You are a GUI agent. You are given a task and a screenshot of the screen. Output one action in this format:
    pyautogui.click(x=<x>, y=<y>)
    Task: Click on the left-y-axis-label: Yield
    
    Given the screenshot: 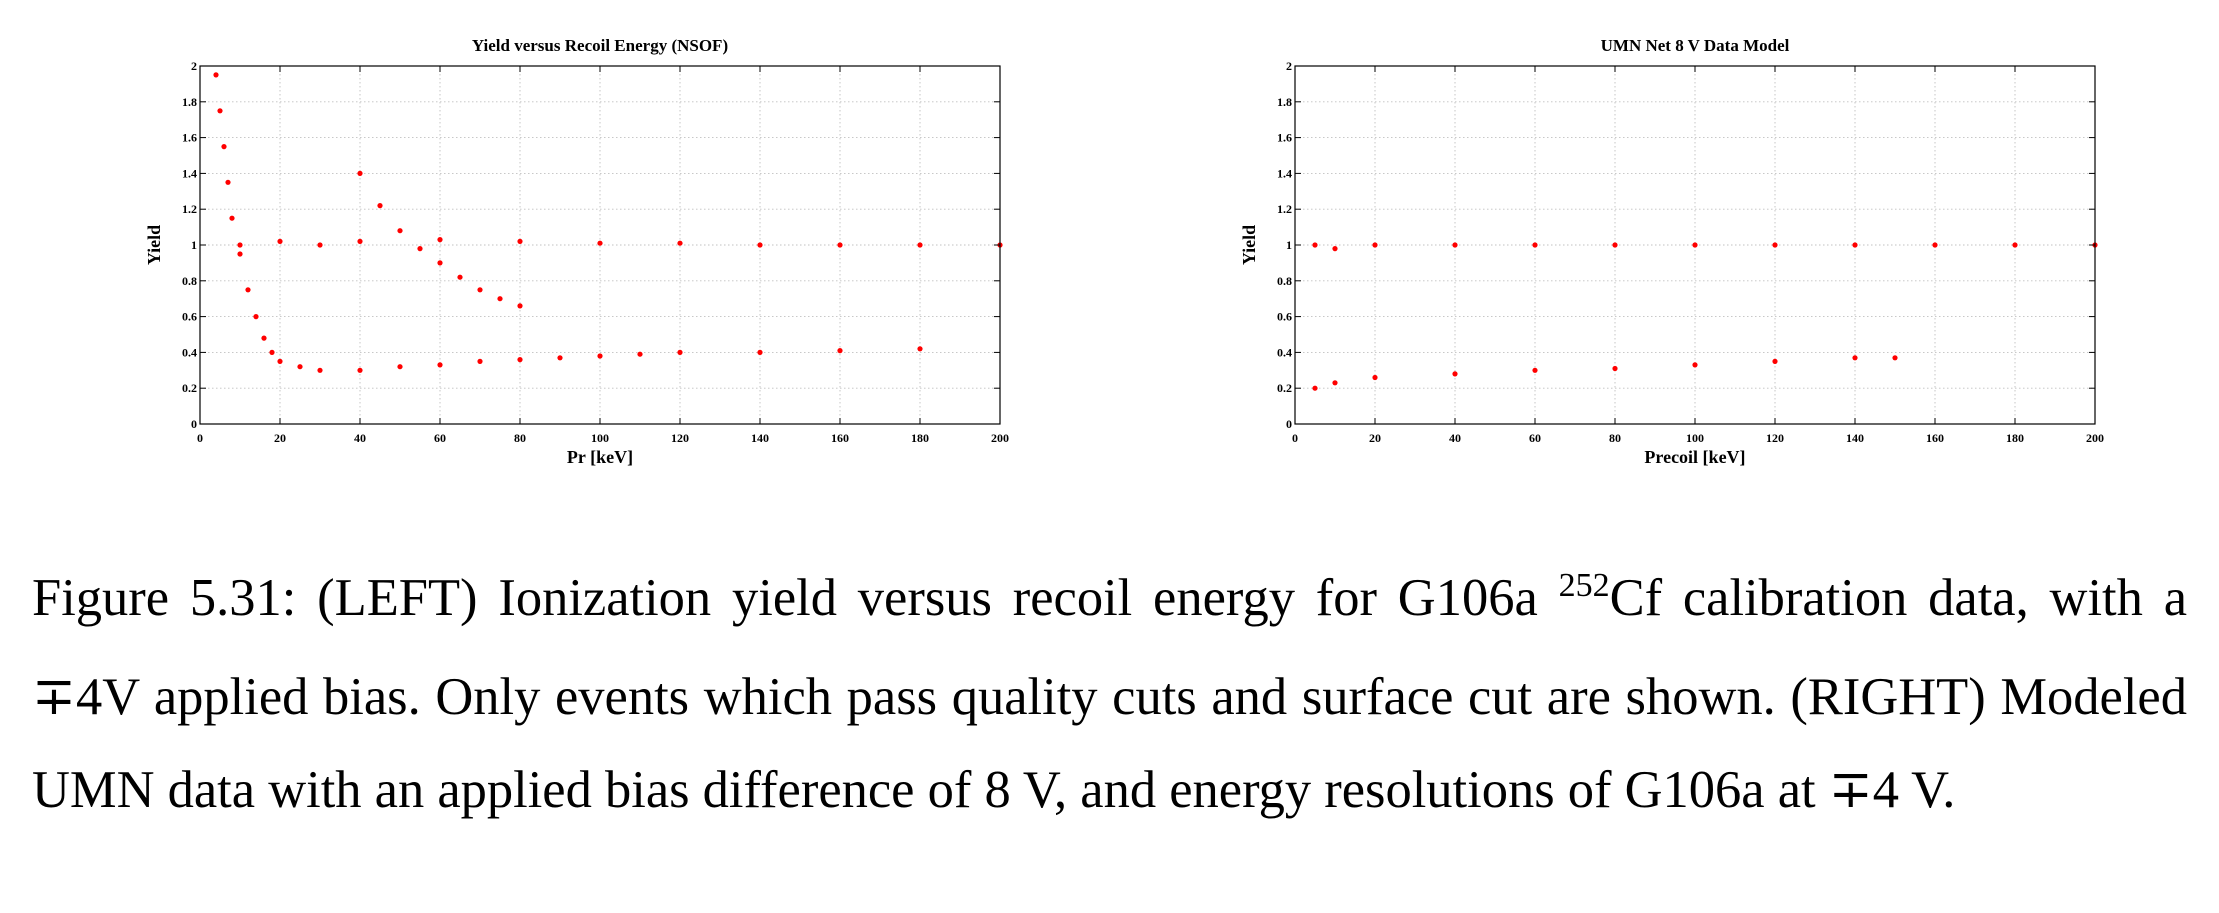 What is the action you would take?
    pyautogui.click(x=154, y=245)
    